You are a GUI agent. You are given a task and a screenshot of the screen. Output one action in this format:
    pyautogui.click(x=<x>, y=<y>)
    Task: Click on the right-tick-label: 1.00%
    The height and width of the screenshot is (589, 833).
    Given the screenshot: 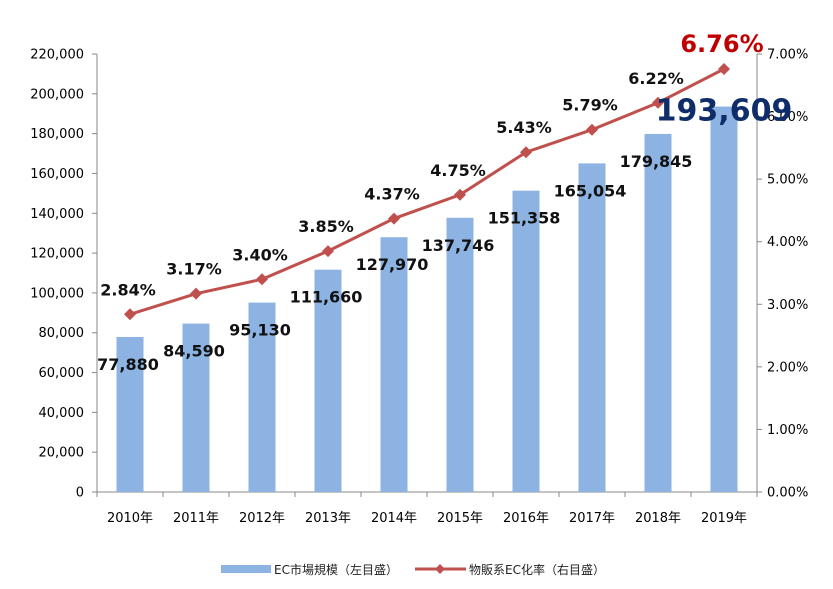 What is the action you would take?
    pyautogui.click(x=787, y=430)
    